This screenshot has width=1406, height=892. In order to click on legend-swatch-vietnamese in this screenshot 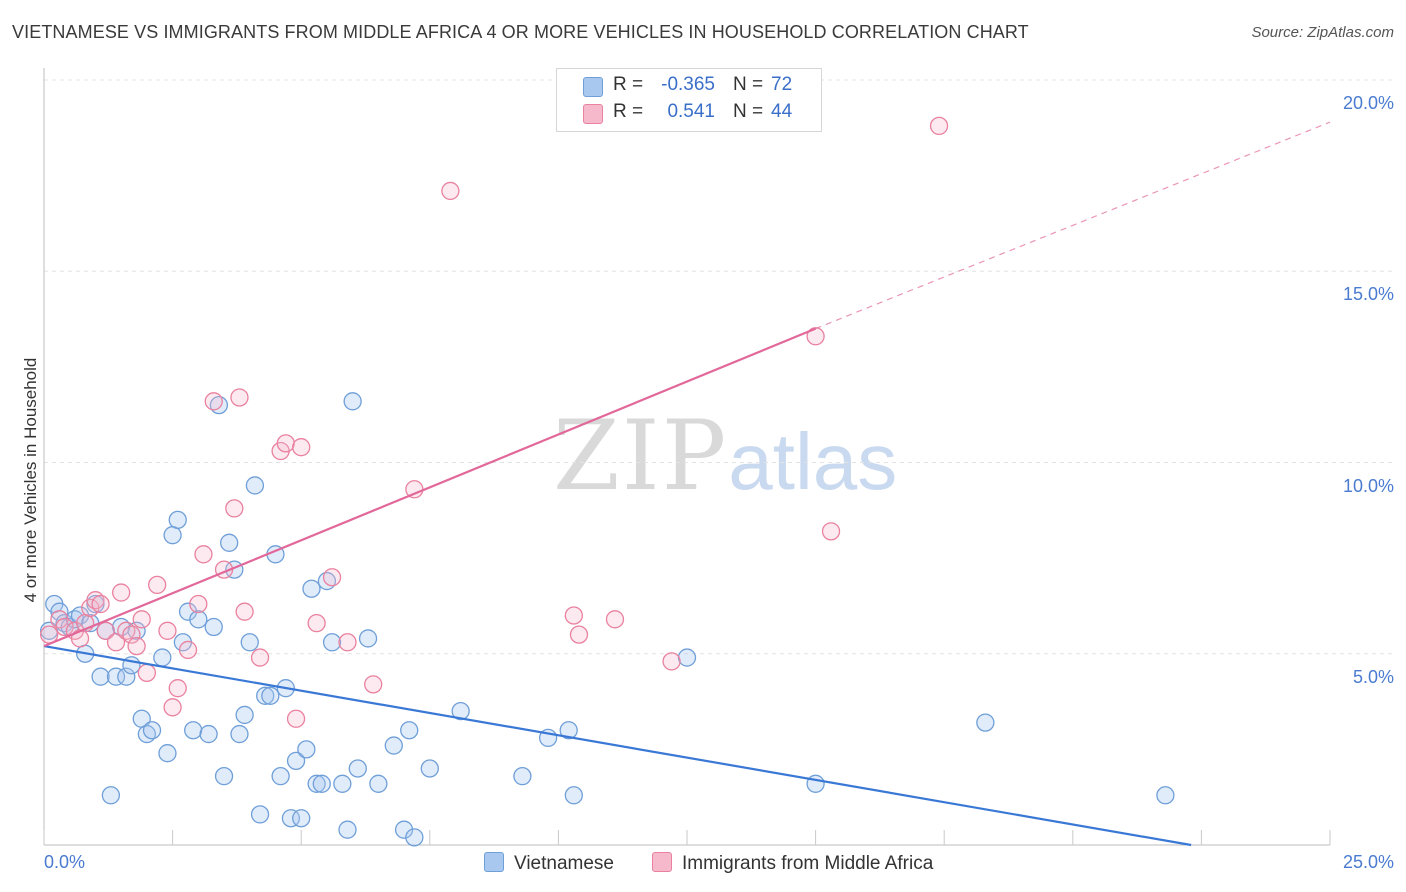, I will do `click(593, 87)`.